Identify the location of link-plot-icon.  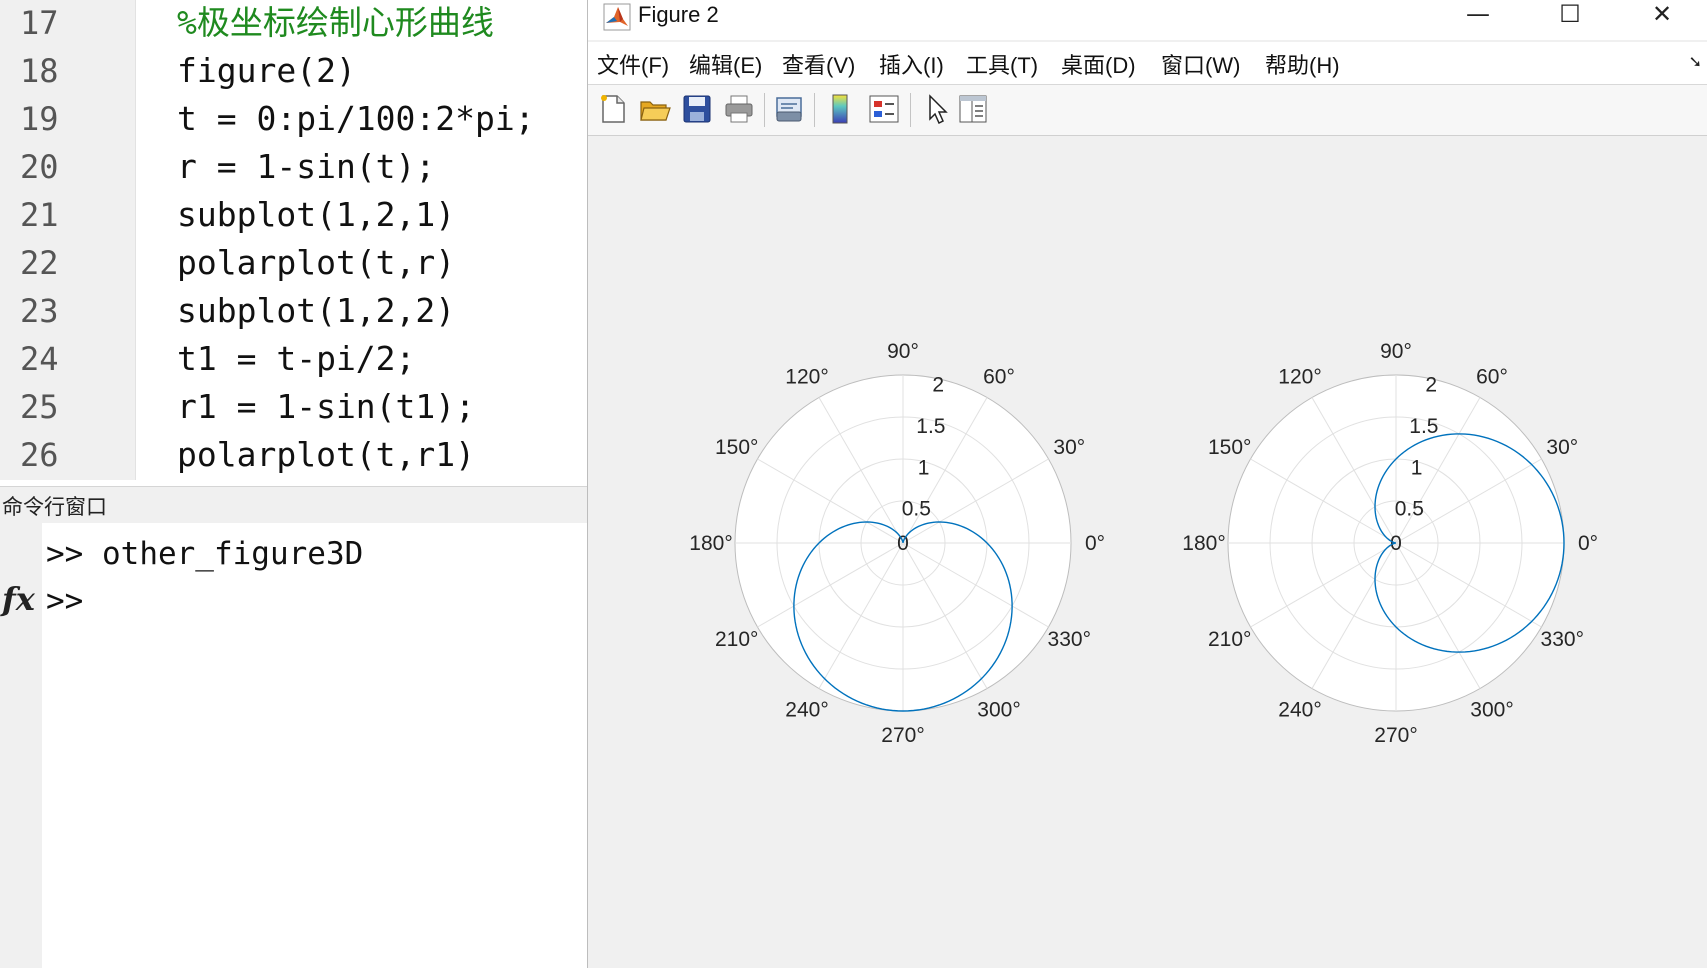
(789, 109).